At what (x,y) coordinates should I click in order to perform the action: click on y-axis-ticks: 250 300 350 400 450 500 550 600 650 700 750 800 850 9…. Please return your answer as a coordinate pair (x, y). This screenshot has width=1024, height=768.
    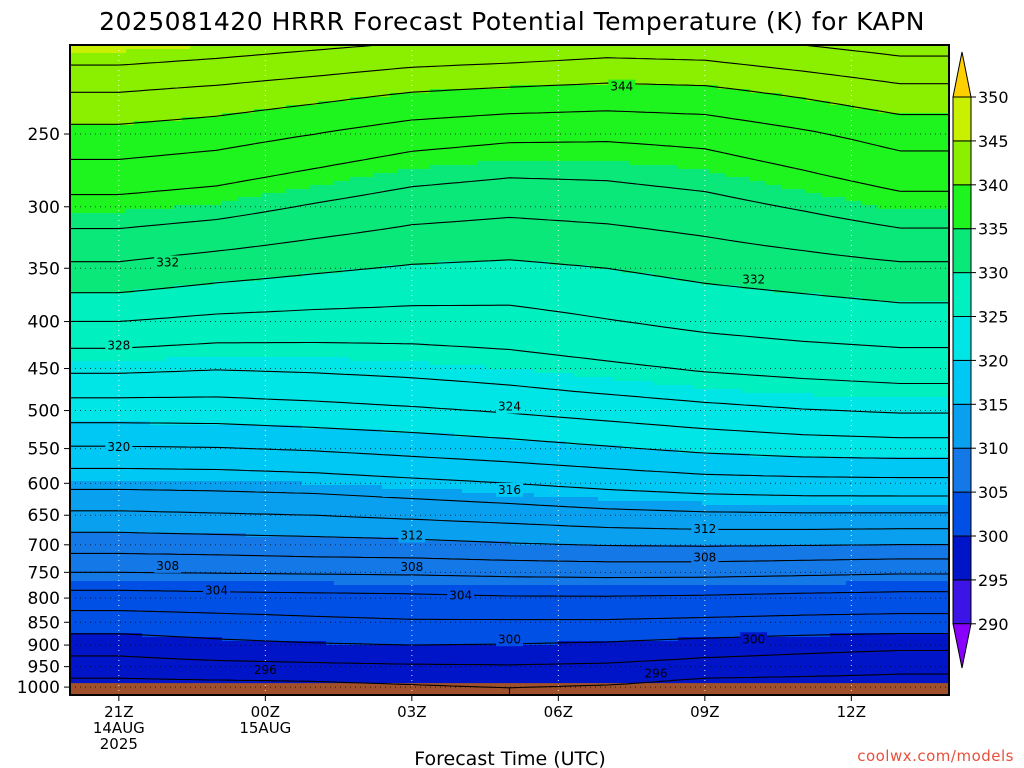
    Looking at the image, I should click on (43, 411).